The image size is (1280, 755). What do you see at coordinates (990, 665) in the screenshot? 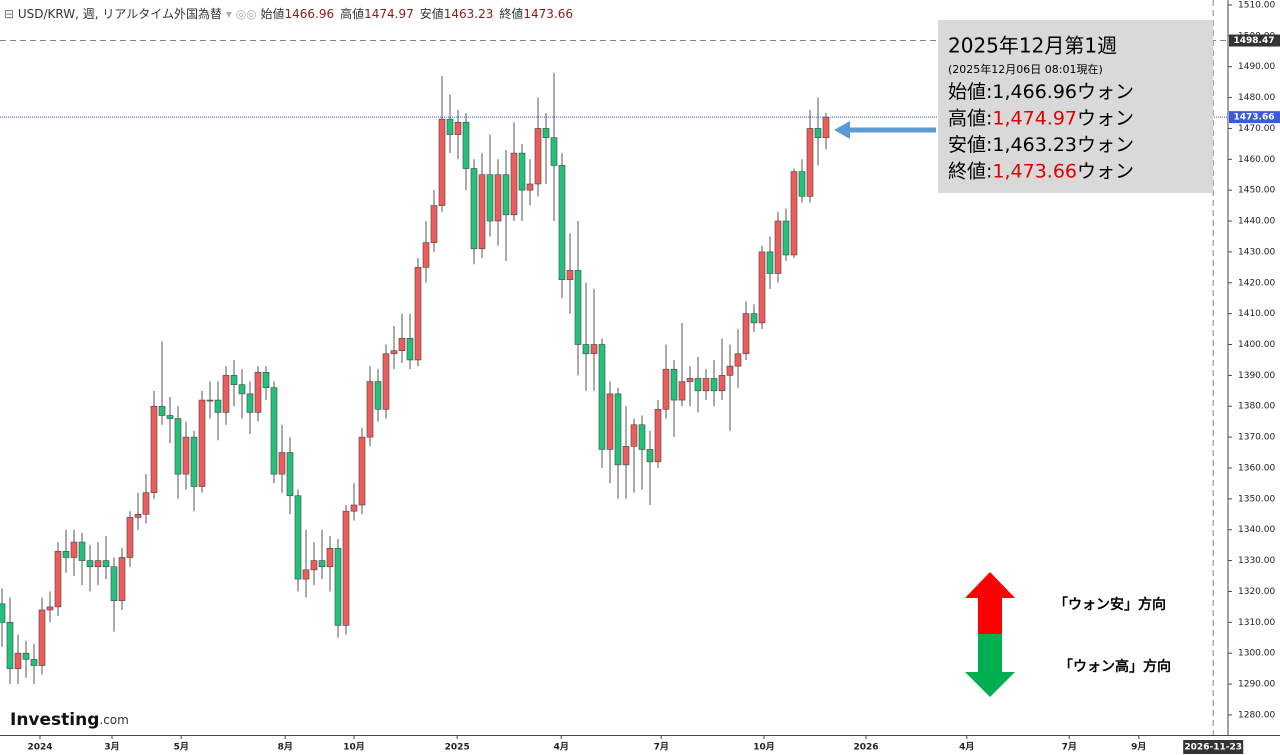
I see `down-arrow` at bounding box center [990, 665].